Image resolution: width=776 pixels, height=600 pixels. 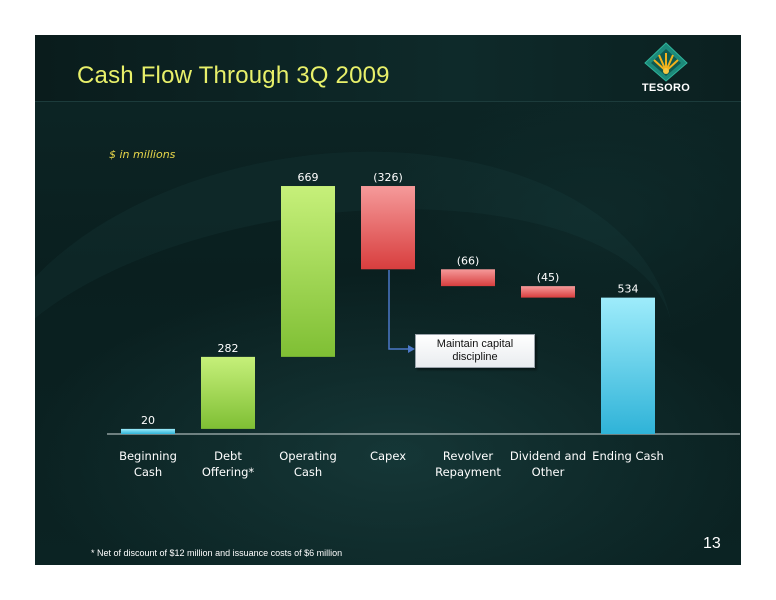 I want to click on category-label-2-1: Cash, so click(x=308, y=472).